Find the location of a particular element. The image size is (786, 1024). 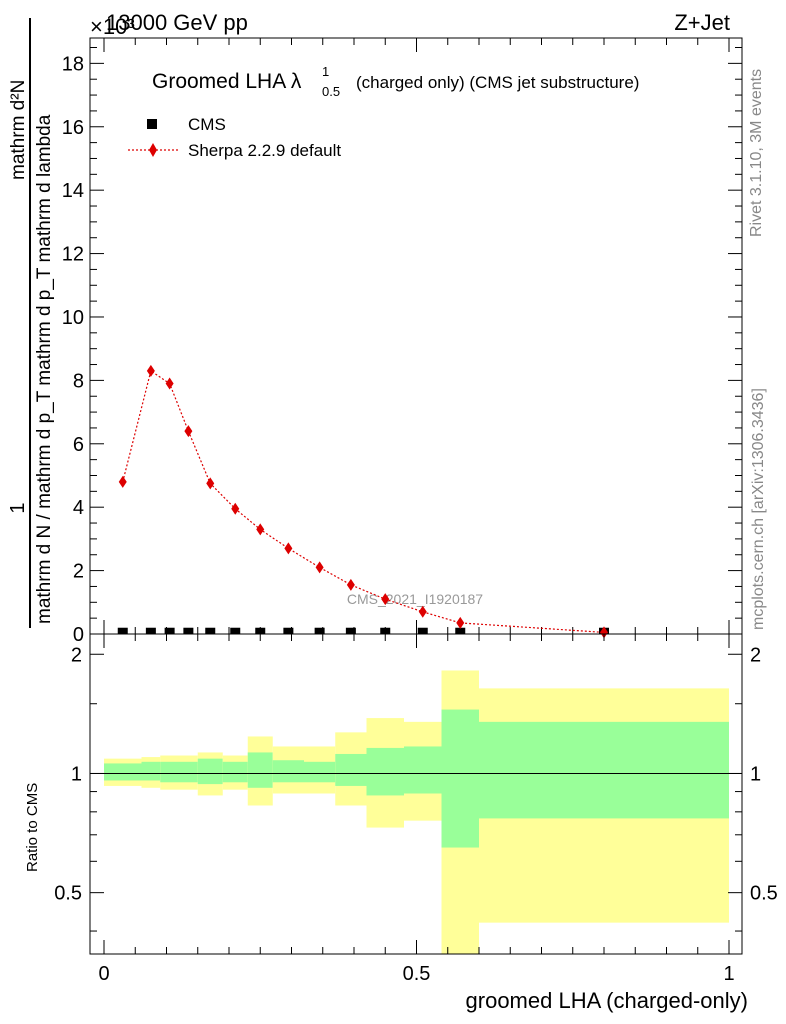

ylabel-fraction-top: mathrm d²N is located at coordinates (18, 130).